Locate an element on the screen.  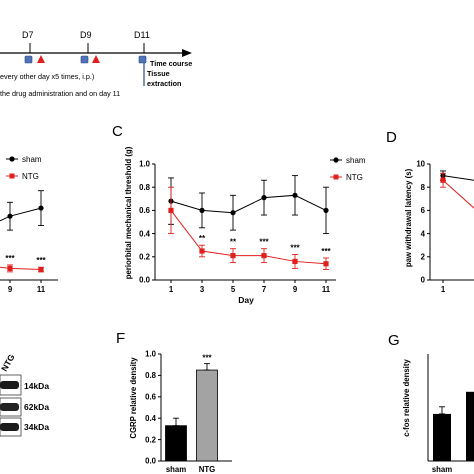
panel-f-significance-label: *** is located at coordinates (207, 358).